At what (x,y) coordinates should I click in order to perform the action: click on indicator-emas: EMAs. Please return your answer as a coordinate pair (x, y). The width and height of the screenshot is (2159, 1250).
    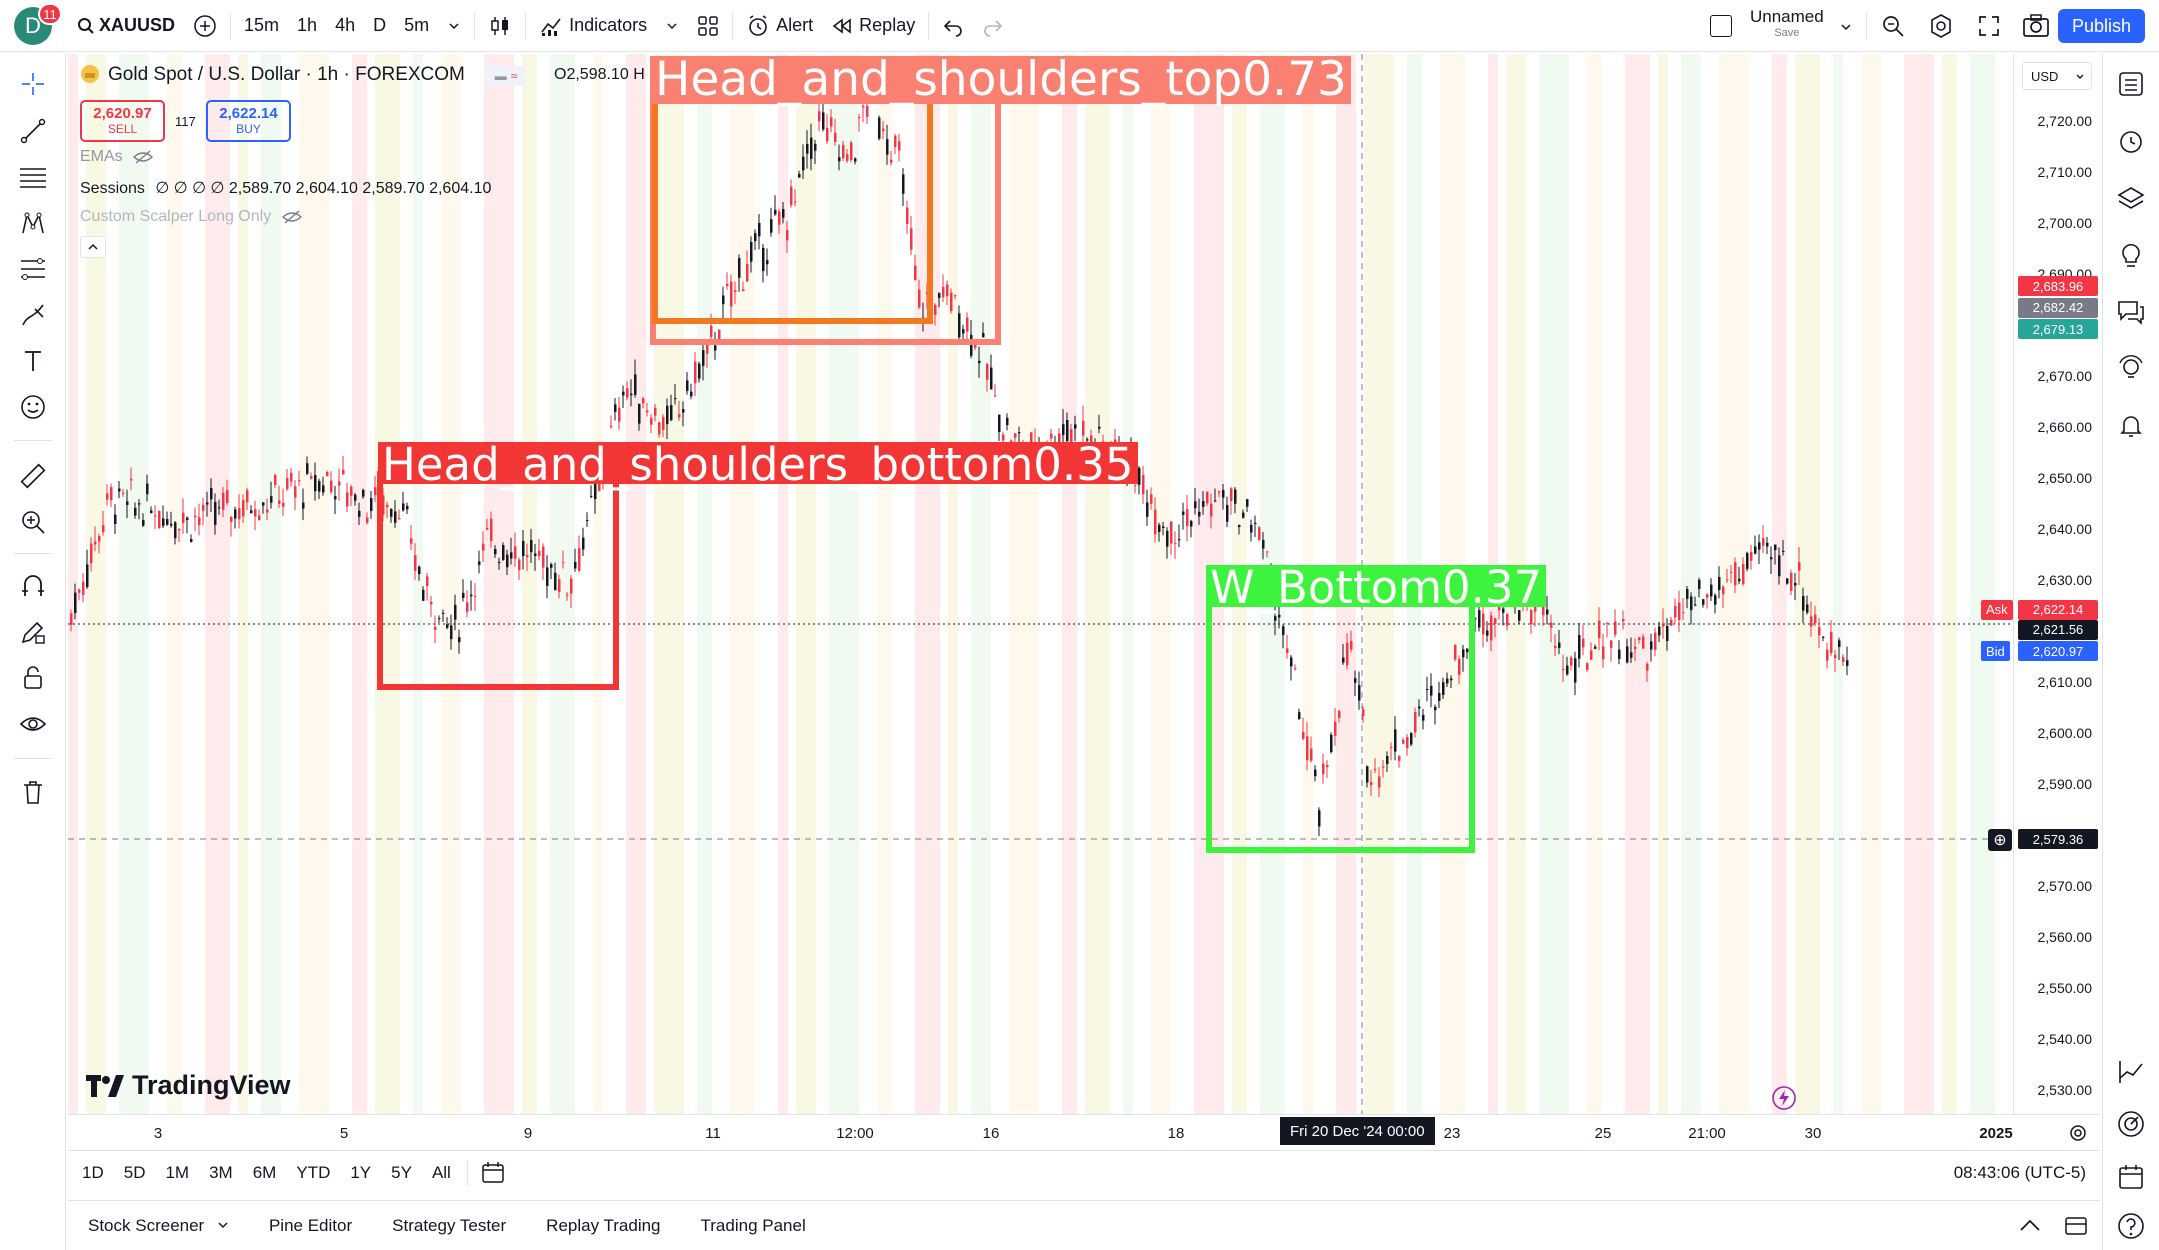
    Looking at the image, I should click on (117, 157).